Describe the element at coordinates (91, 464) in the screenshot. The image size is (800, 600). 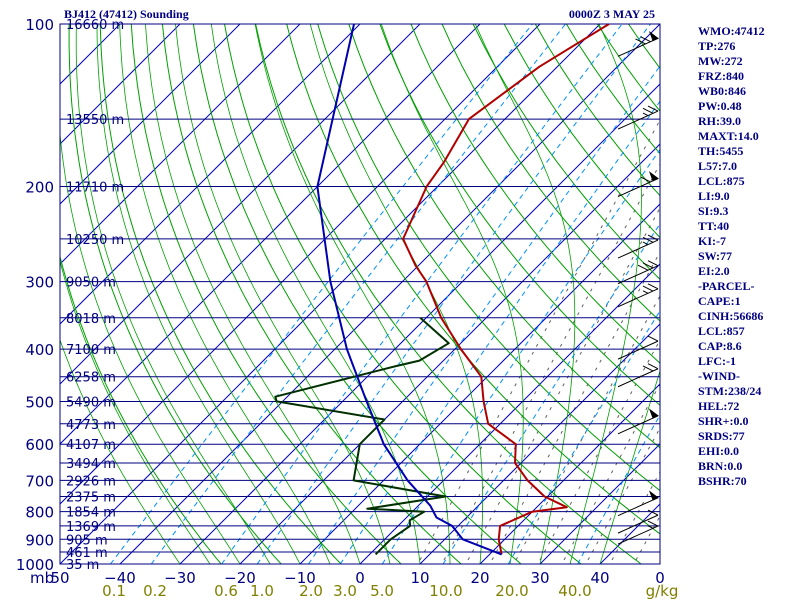
I see `height-label: 3494 m` at that location.